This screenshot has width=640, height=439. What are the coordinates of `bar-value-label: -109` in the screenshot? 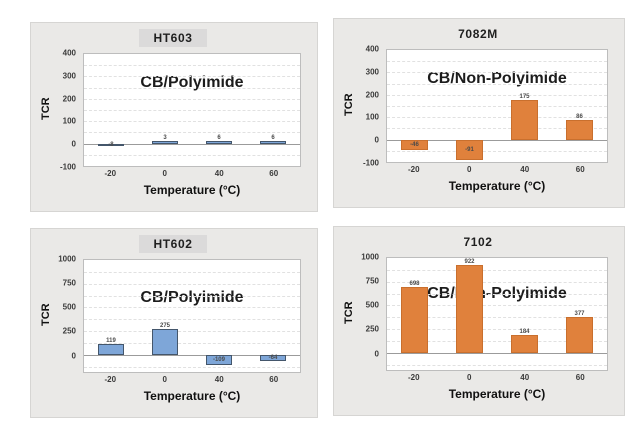 It's located at (218, 360).